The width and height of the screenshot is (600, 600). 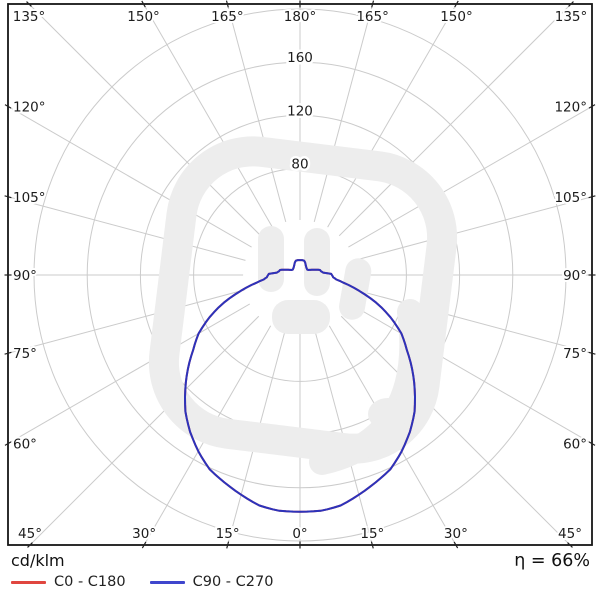 I want to click on radial-label: 120, so click(x=300, y=111).